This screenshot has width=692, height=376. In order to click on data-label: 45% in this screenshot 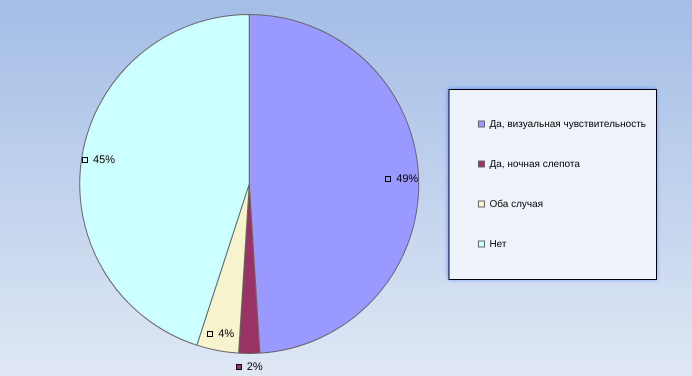, I will do `click(104, 160)`.